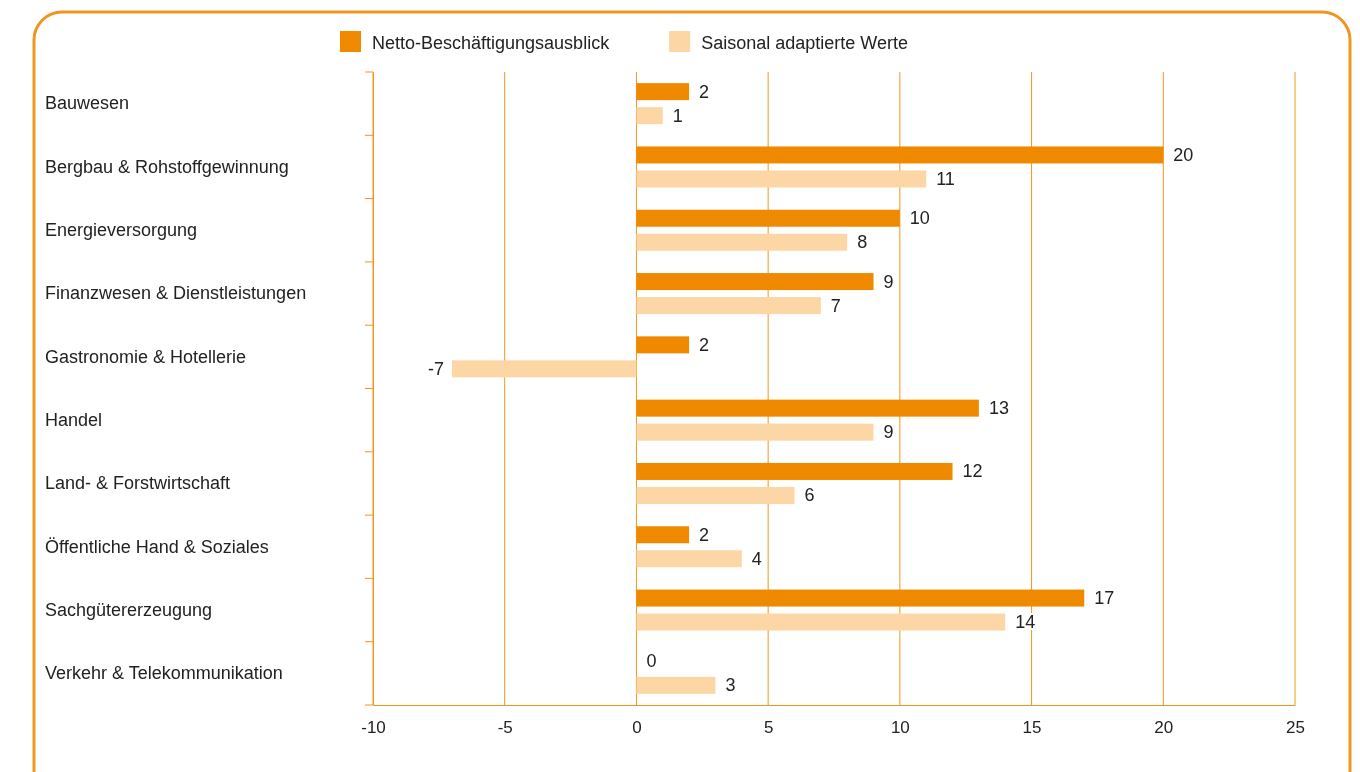  I want to click on x-tick-label: 10, so click(900, 728).